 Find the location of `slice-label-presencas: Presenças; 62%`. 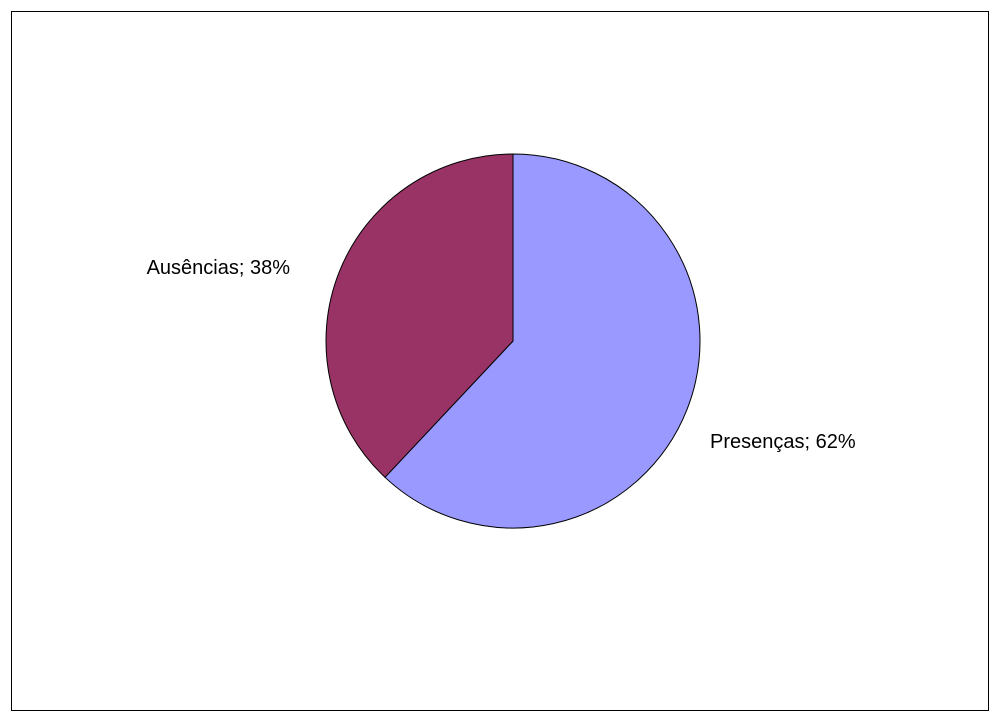

slice-label-presencas: Presenças; 62% is located at coordinates (783, 442).